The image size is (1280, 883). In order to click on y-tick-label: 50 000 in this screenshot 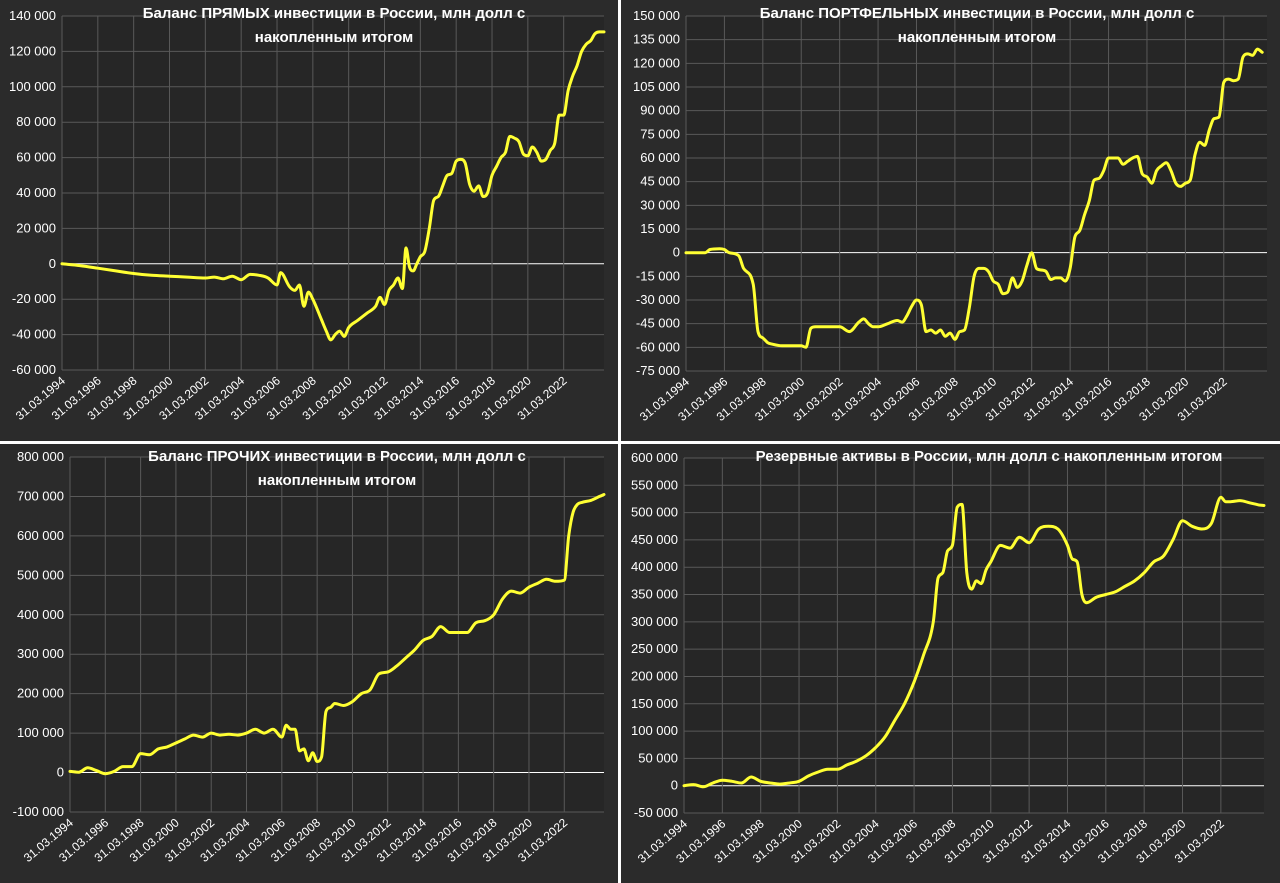, I will do `click(658, 757)`.